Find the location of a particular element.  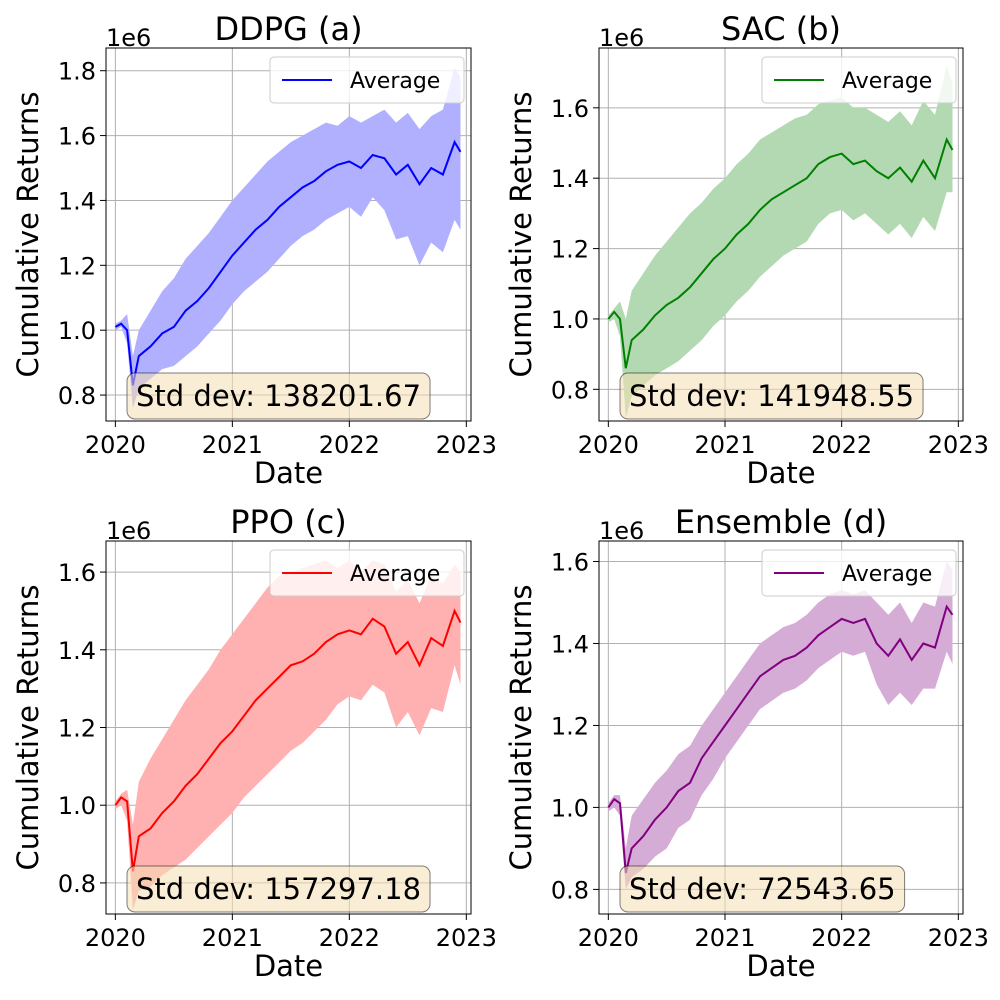

std-dev-text: Std dev: 141948.55 is located at coordinates (771, 396).